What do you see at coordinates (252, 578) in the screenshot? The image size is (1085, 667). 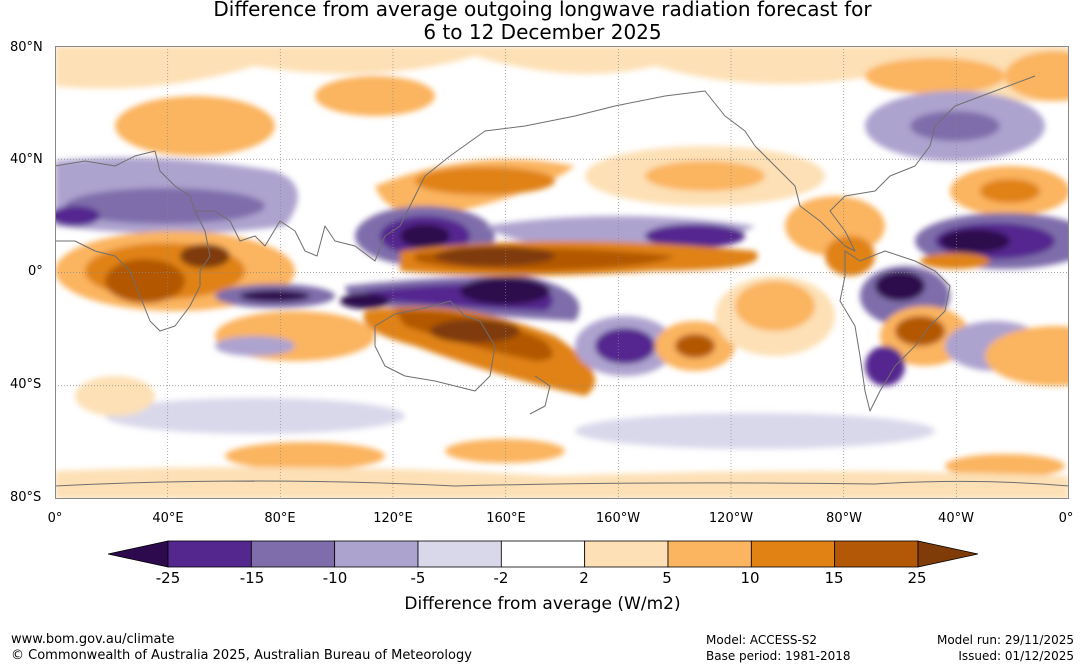 I see `colorbar-tick: -15` at bounding box center [252, 578].